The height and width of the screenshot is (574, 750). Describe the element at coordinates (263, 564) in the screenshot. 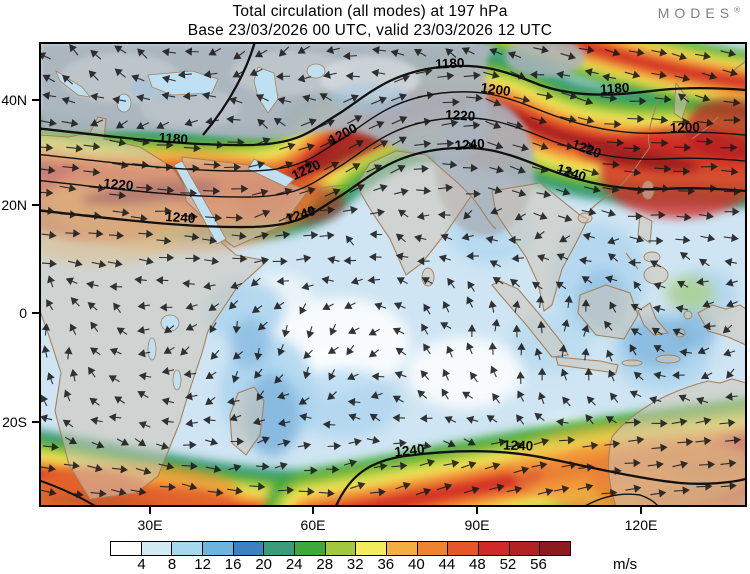

I see `colorbar-tick-label: 20` at that location.